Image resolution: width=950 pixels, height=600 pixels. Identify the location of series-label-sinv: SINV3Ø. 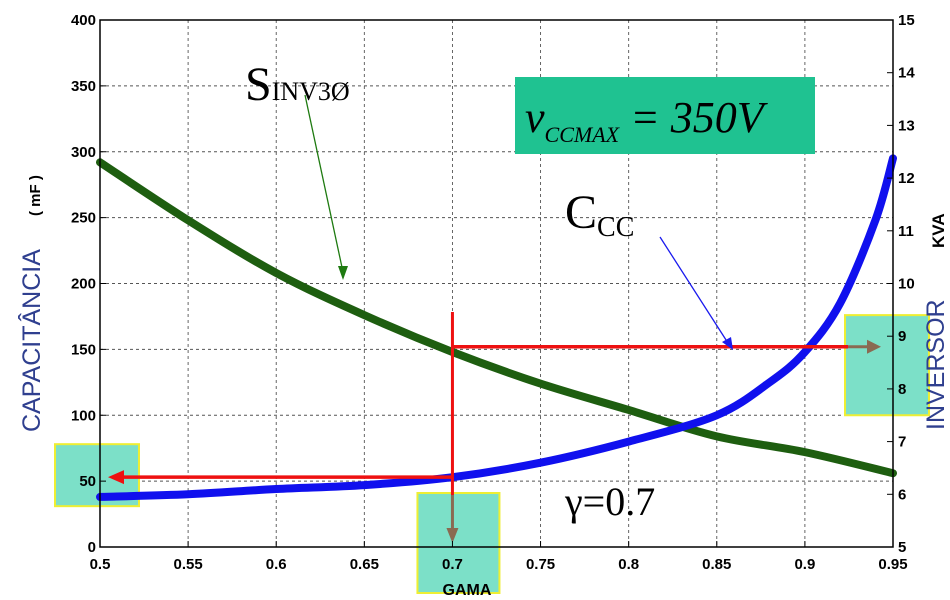
(297, 84).